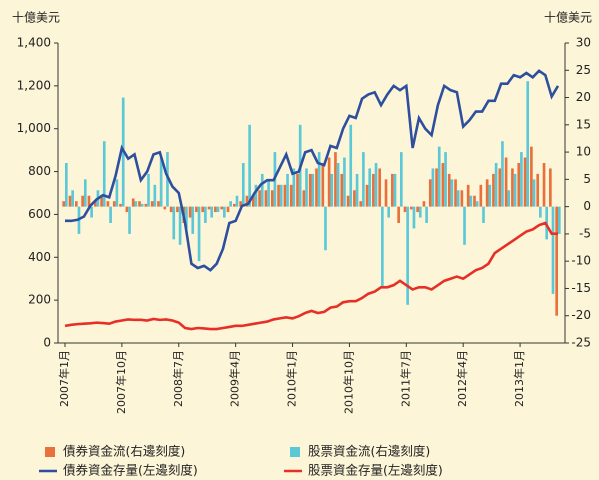 The height and width of the screenshot is (480, 599). What do you see at coordinates (34, 85) in the screenshot?
I see `y-tick-label: 1,200` at bounding box center [34, 85].